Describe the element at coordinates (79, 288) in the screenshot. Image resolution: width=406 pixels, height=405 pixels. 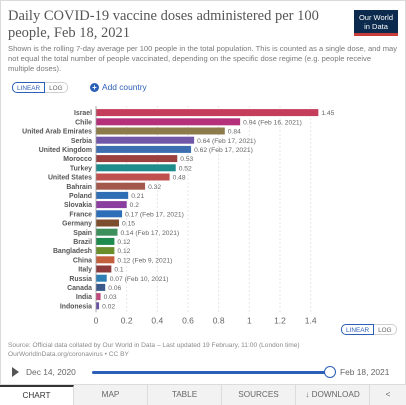
I see `category-label: Canada` at that location.